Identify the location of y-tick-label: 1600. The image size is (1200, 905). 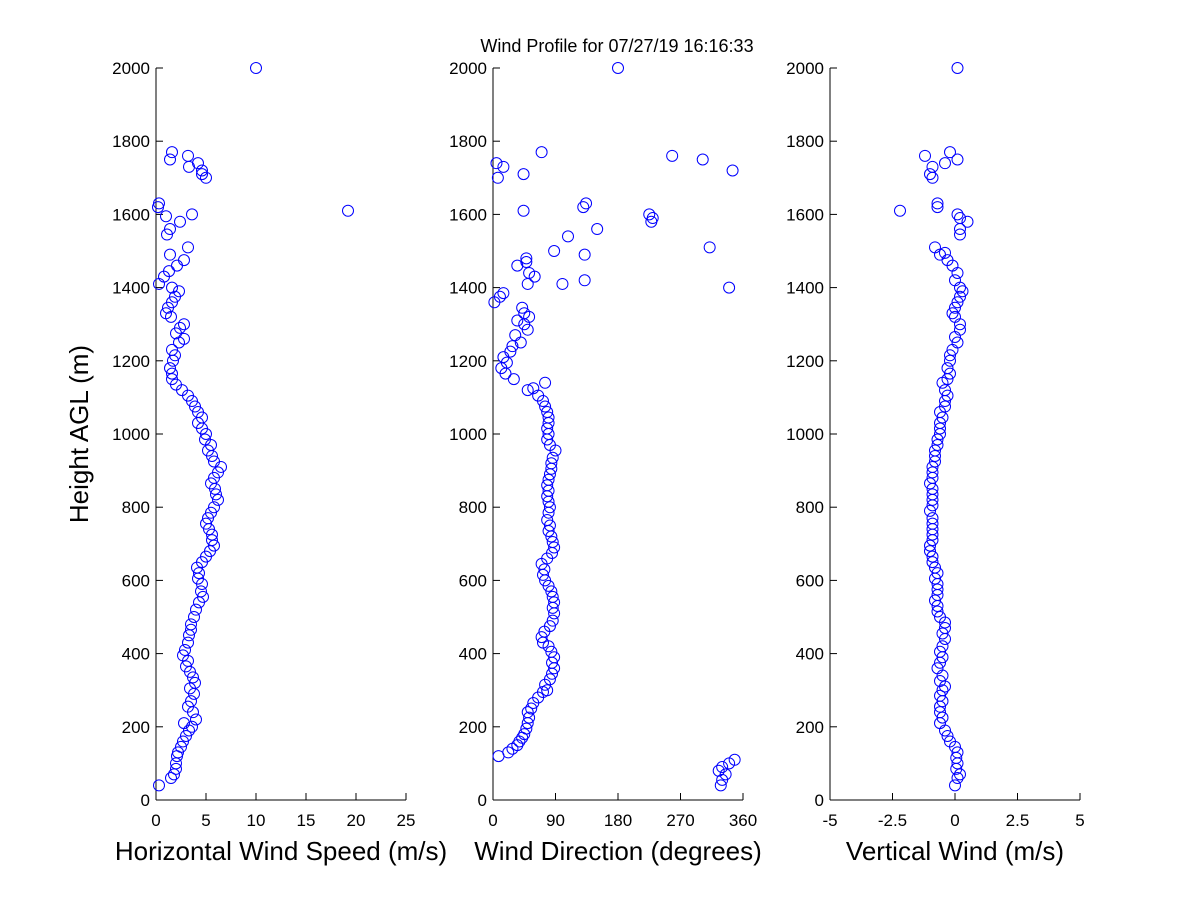
(131, 214).